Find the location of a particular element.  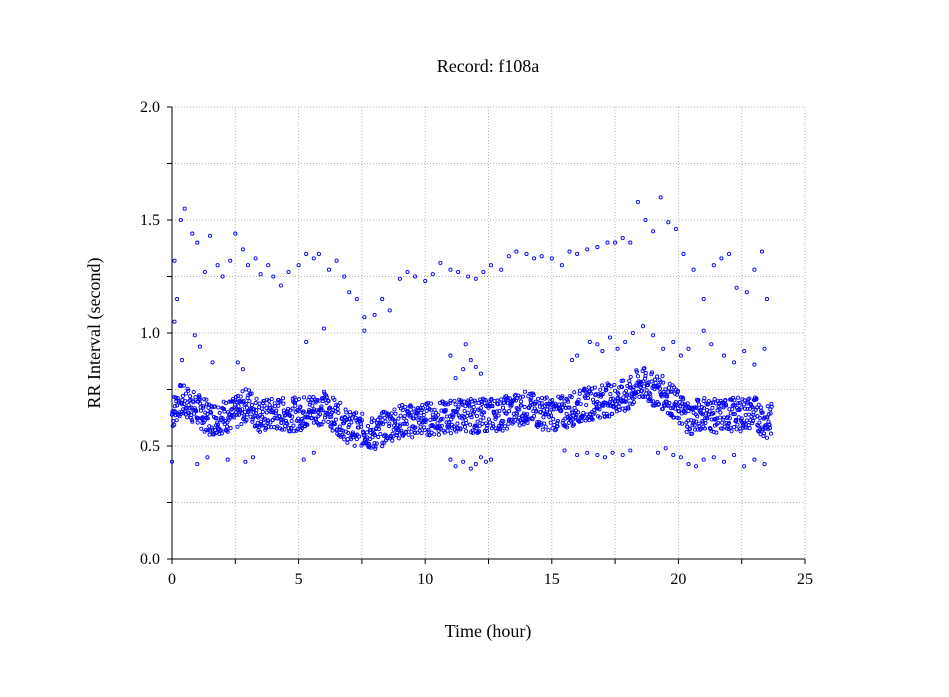

x-tick-label: 20 is located at coordinates (678, 579).